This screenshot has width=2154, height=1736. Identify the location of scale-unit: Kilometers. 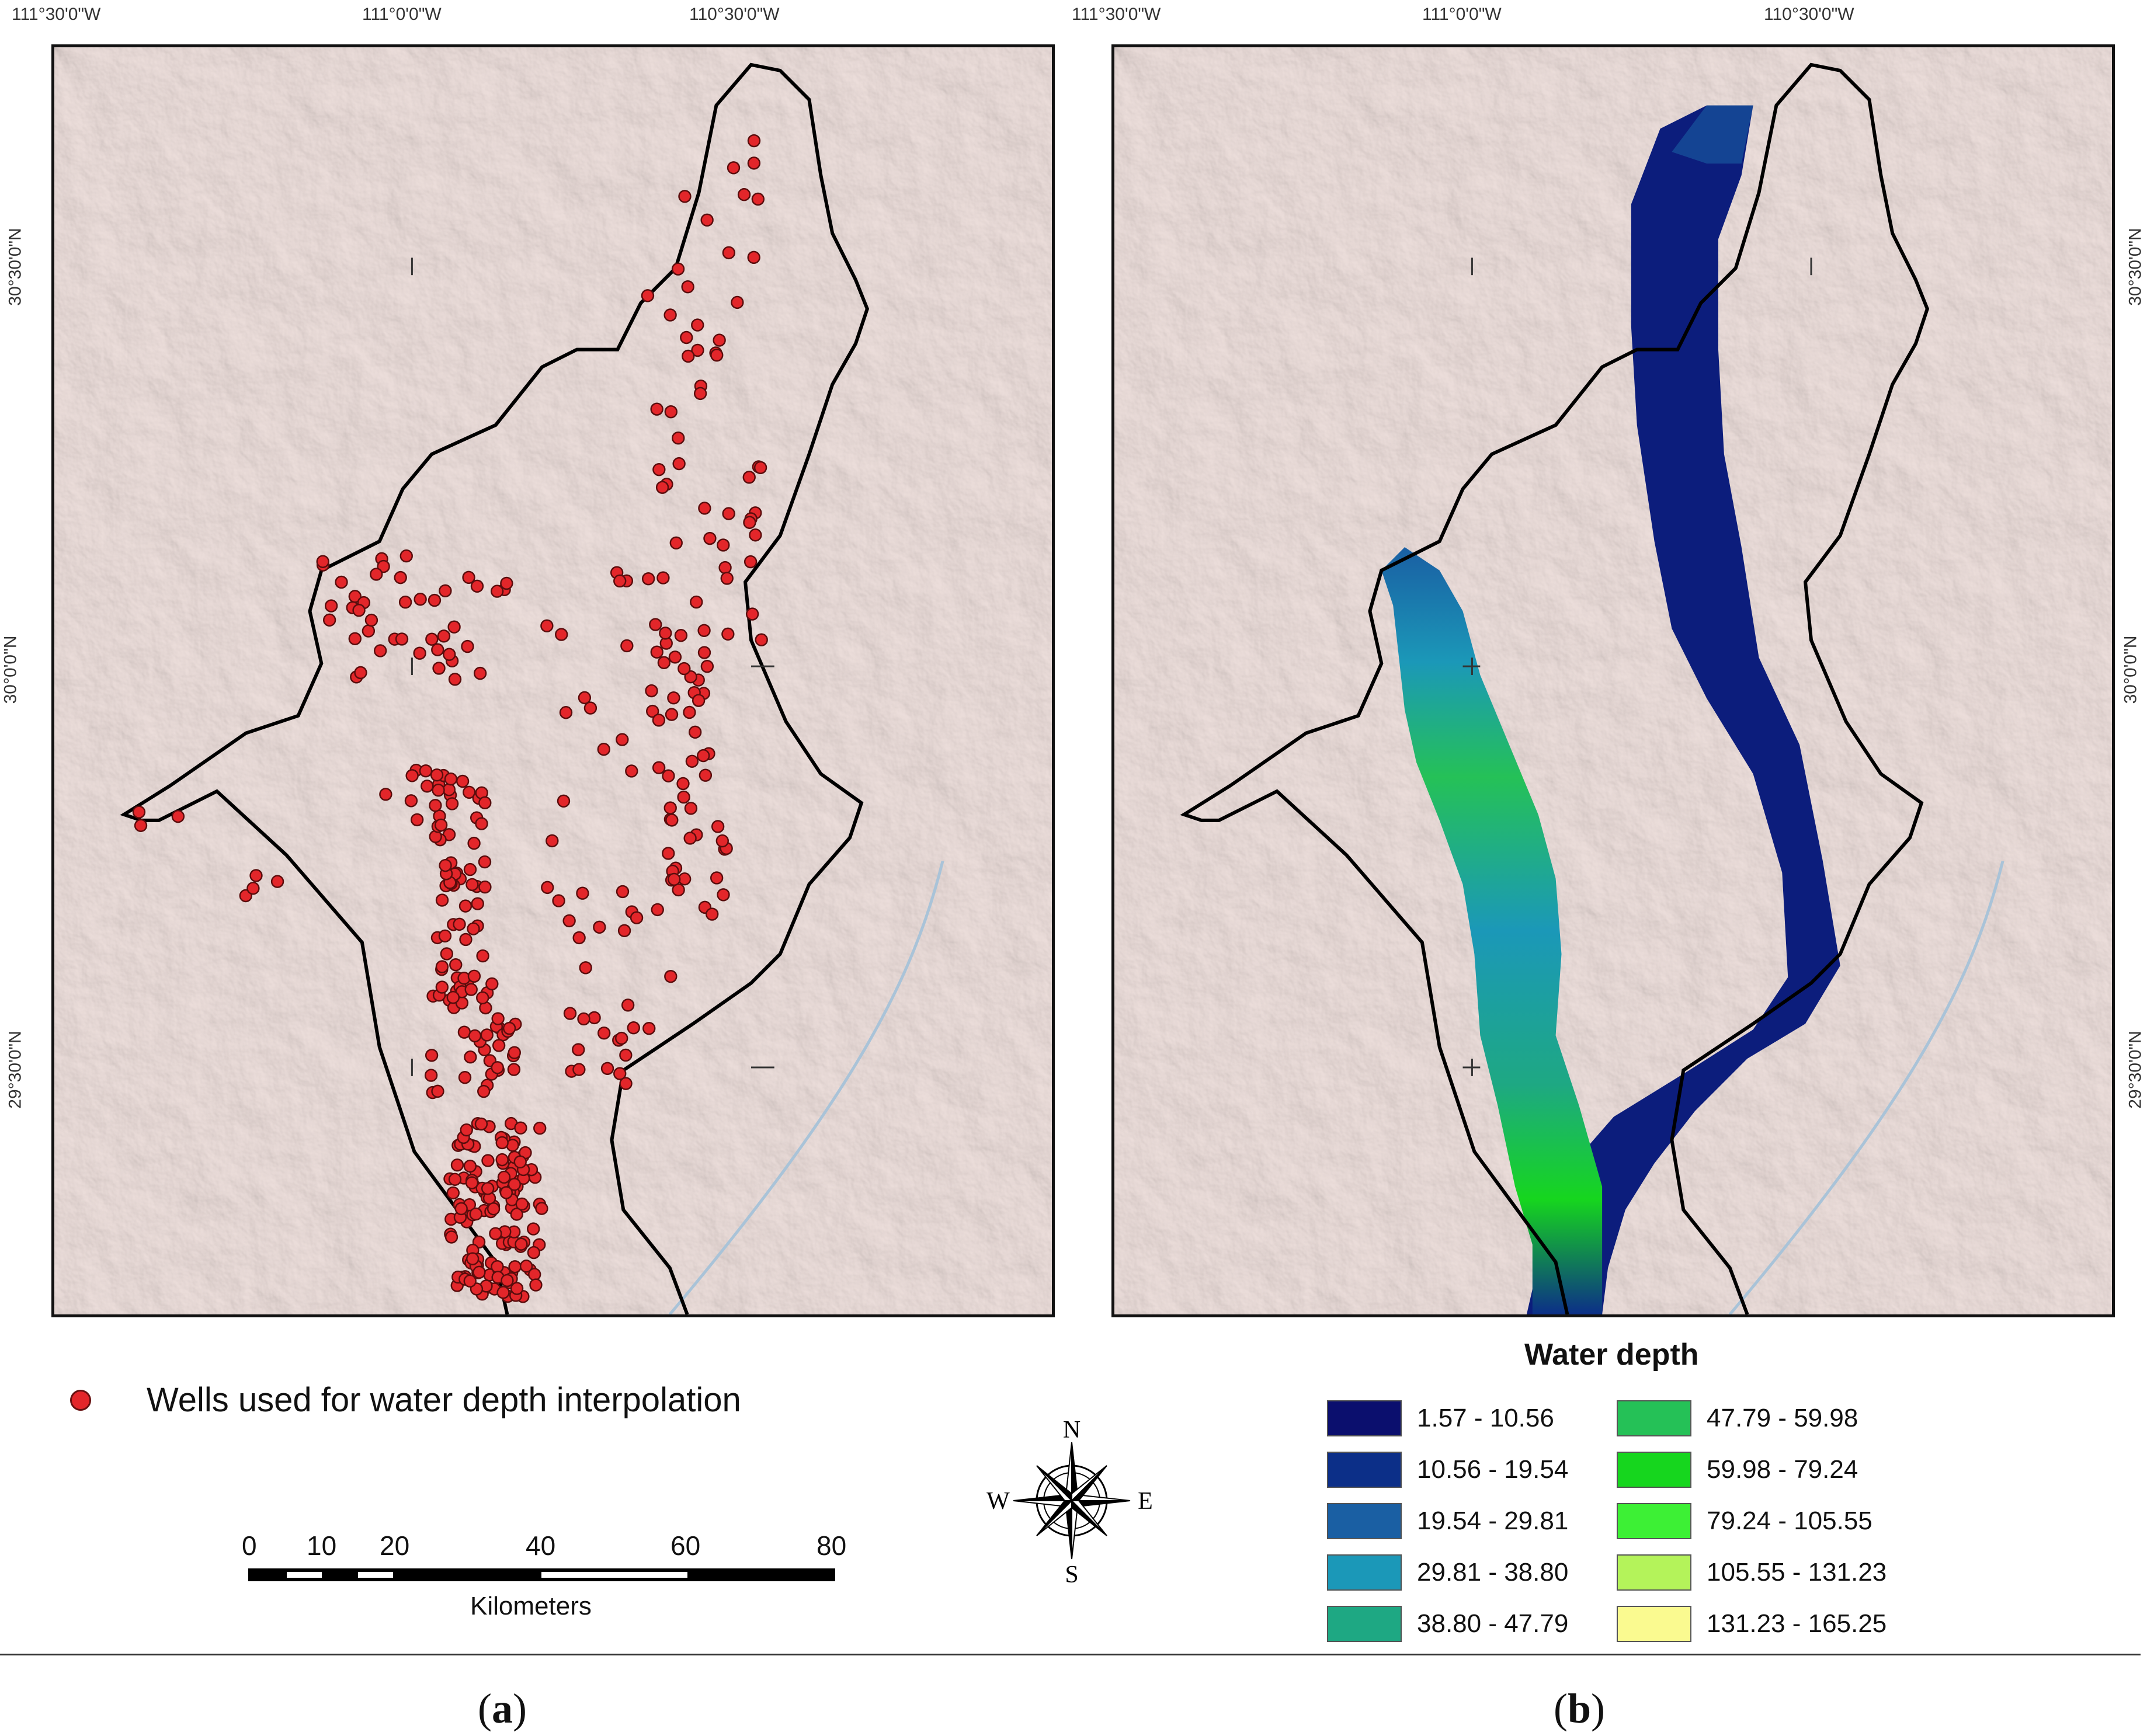
(531, 1606).